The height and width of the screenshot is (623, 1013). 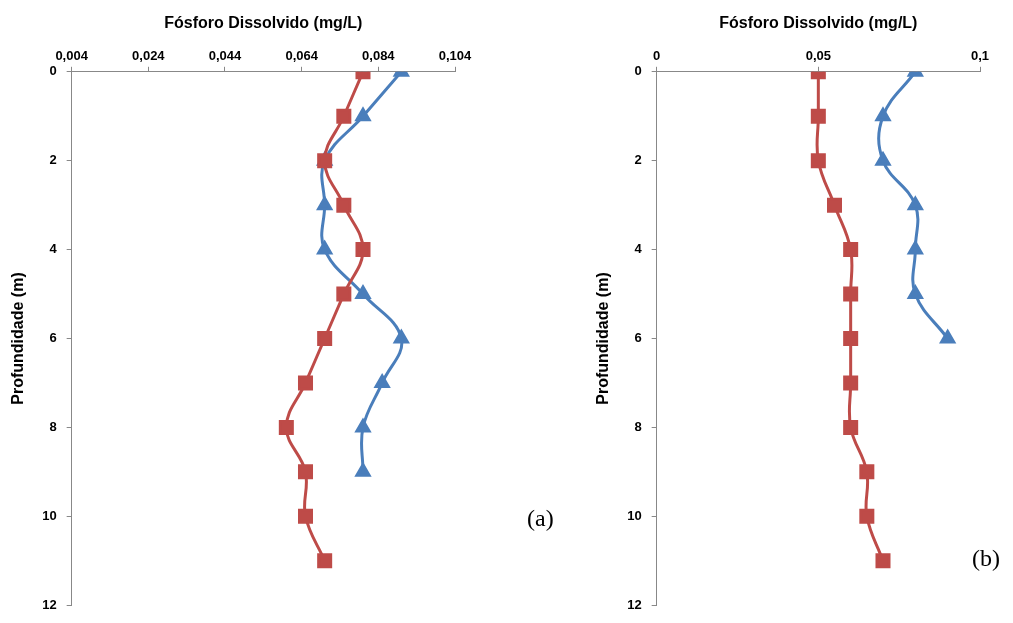 I want to click on x-tick-label: 0,064, so click(x=302, y=55).